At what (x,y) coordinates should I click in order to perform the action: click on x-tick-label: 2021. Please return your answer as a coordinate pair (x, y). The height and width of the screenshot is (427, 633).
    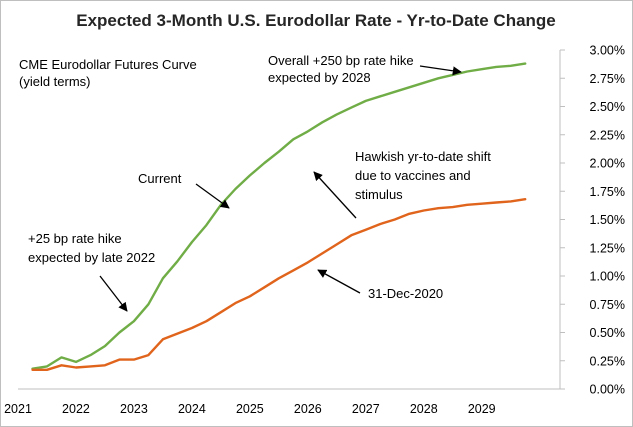
    Looking at the image, I should click on (18, 409).